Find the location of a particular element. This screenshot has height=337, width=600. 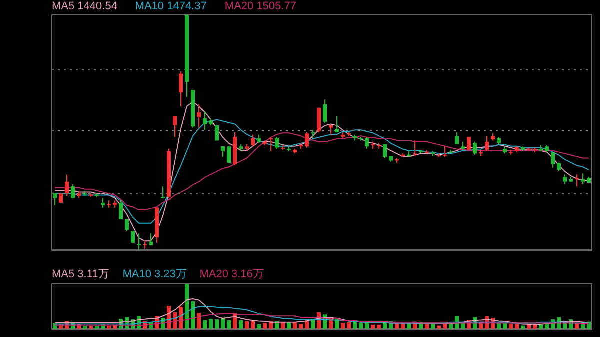

text: MA20 3.16万 is located at coordinates (232, 274).